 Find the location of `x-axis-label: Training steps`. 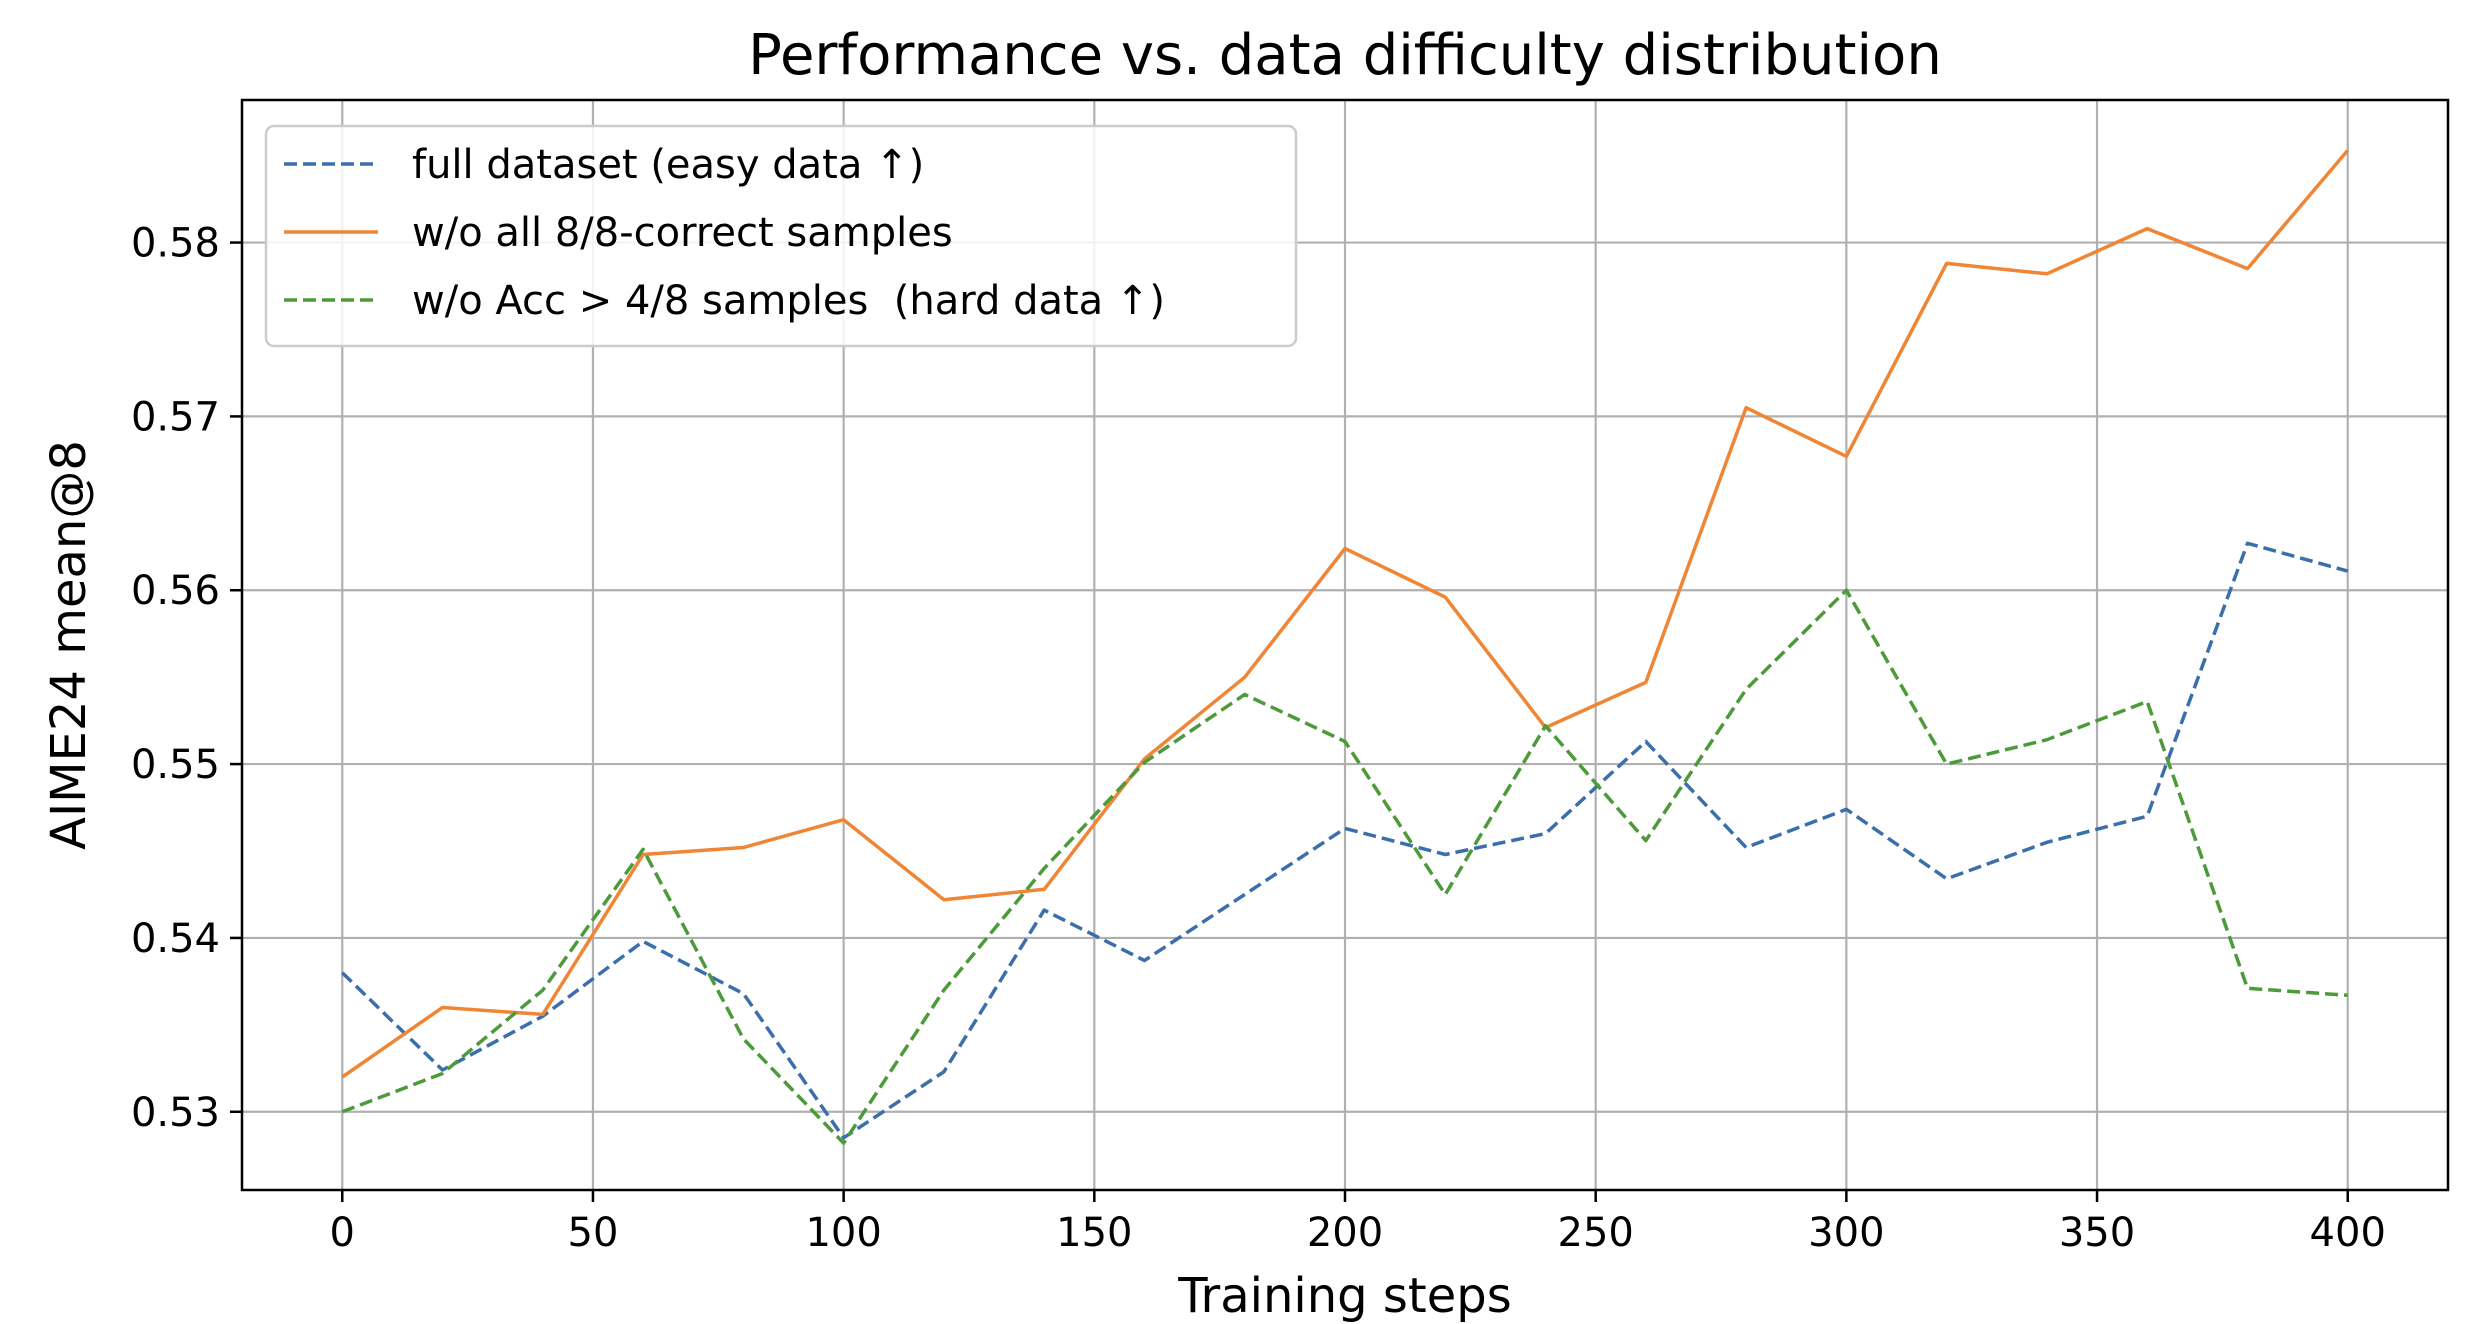

x-axis-label: Training steps is located at coordinates (1344, 1296).